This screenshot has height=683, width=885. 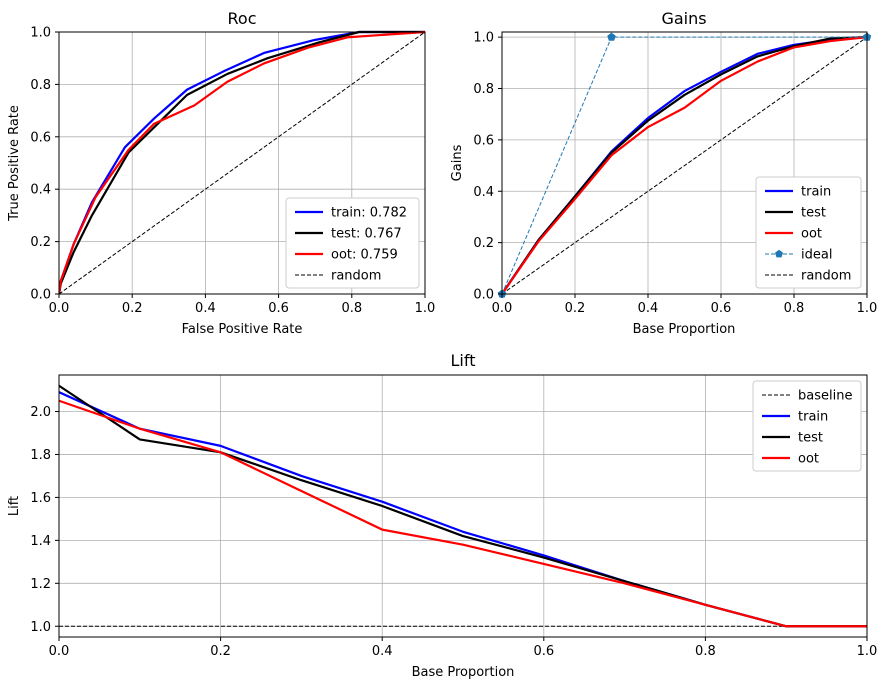 What do you see at coordinates (220, 651) in the screenshot?
I see `lift-x-tick-label: 0.2` at bounding box center [220, 651].